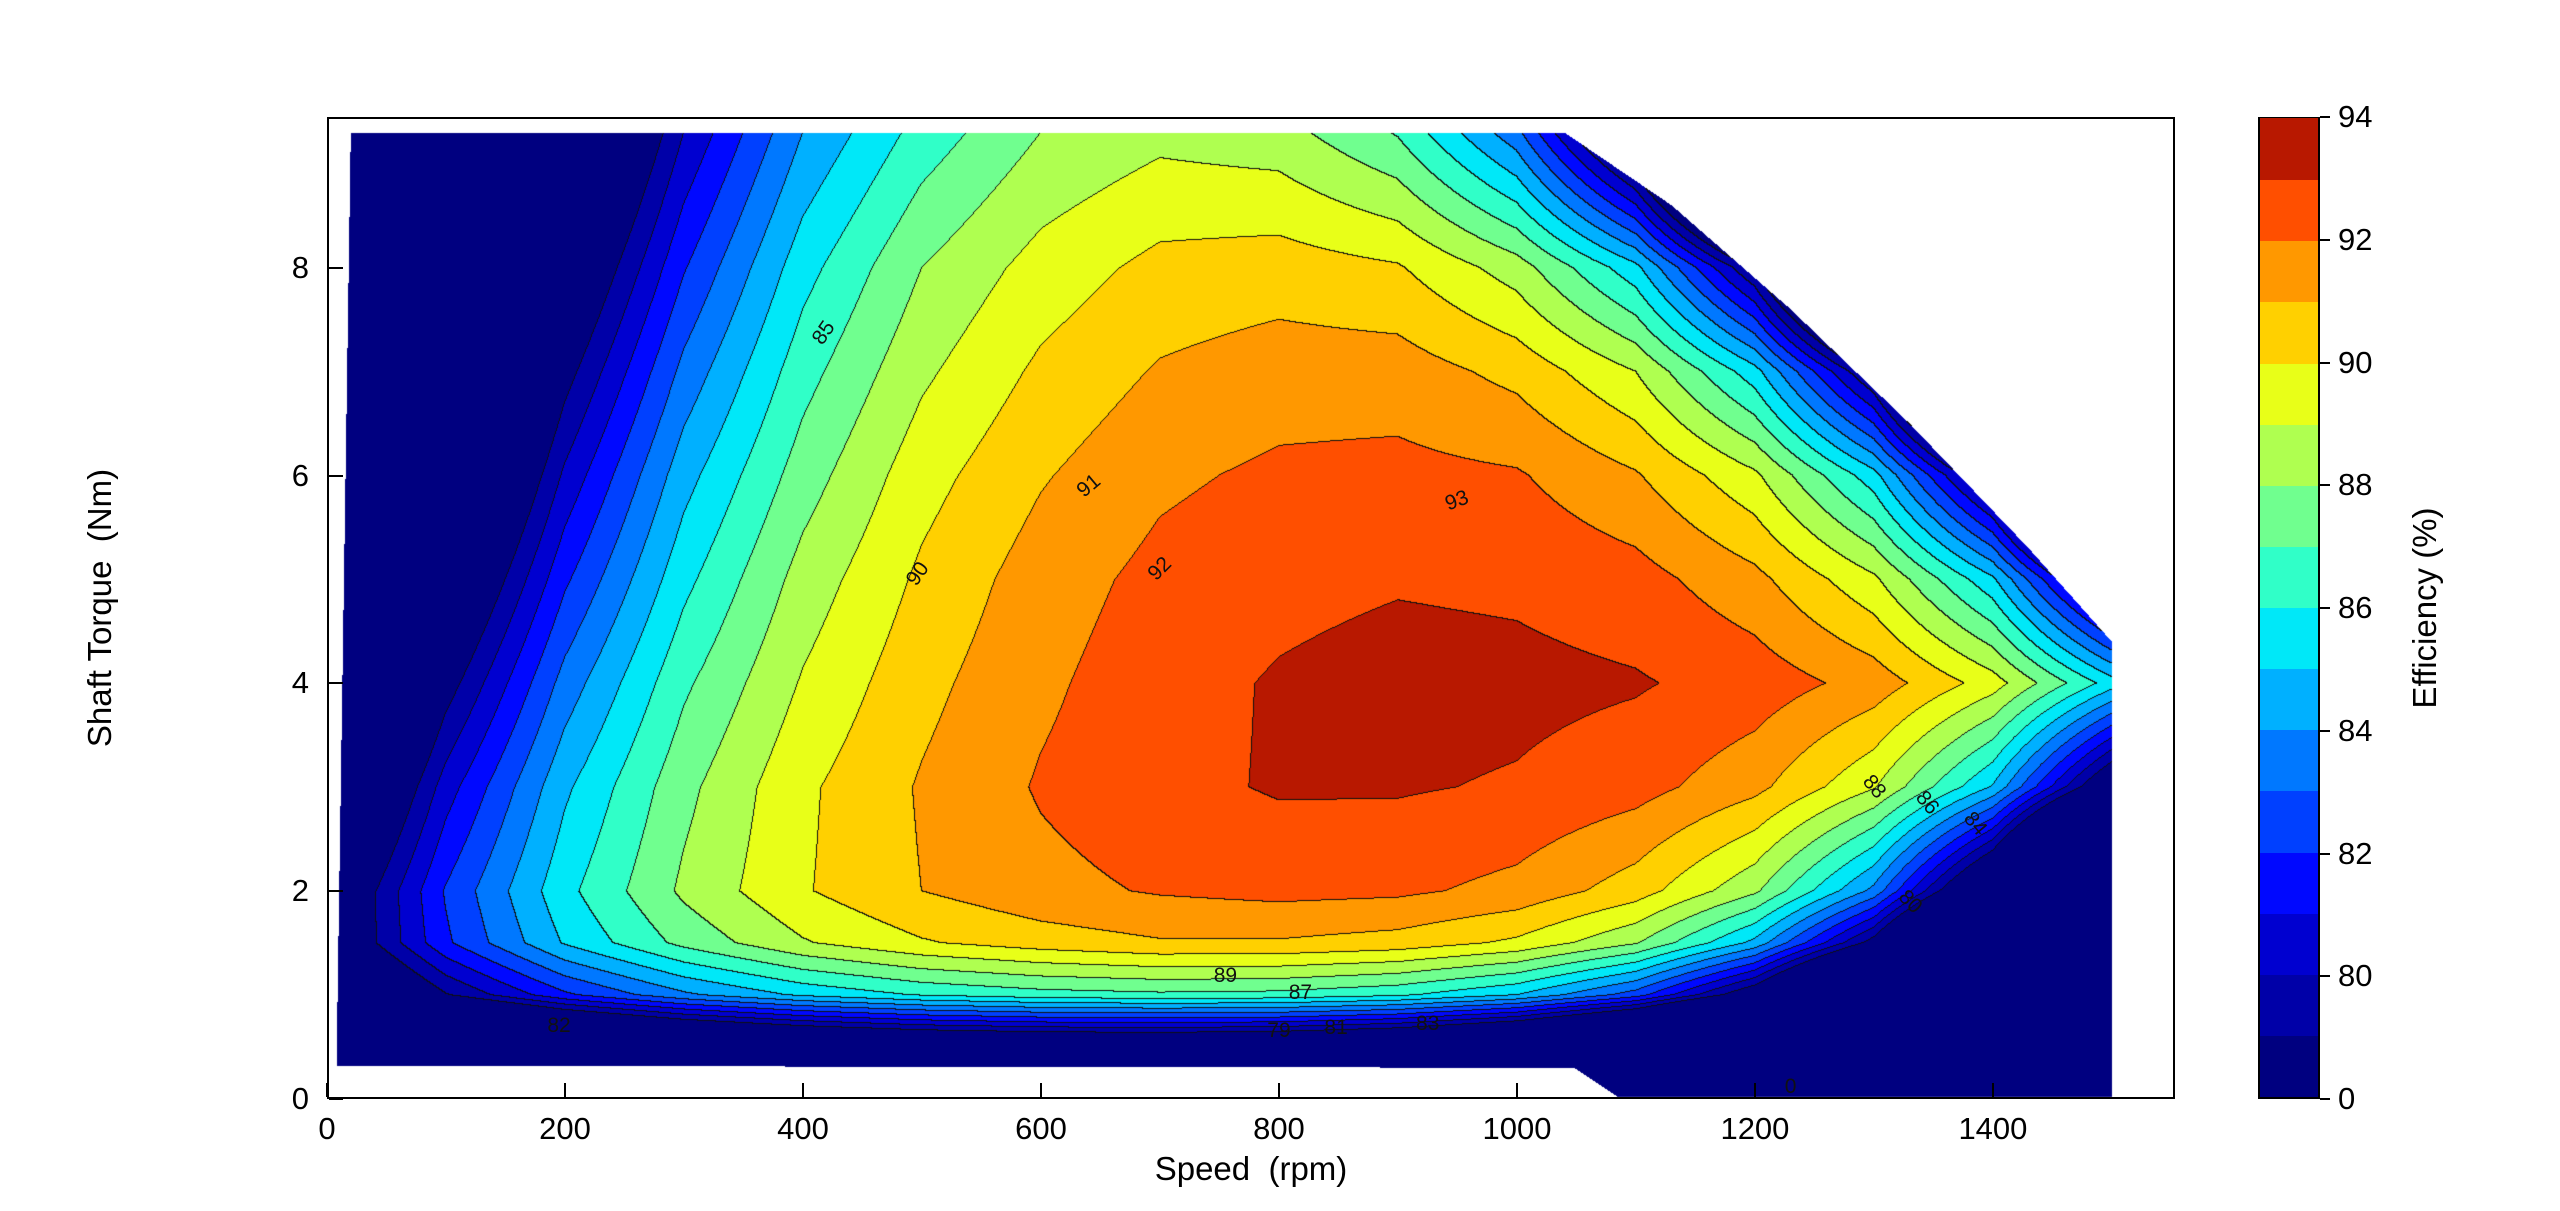 This screenshot has height=1211, width=2560. Describe the element at coordinates (1279, 1031) in the screenshot. I see `contour-label-79: 79` at that location.